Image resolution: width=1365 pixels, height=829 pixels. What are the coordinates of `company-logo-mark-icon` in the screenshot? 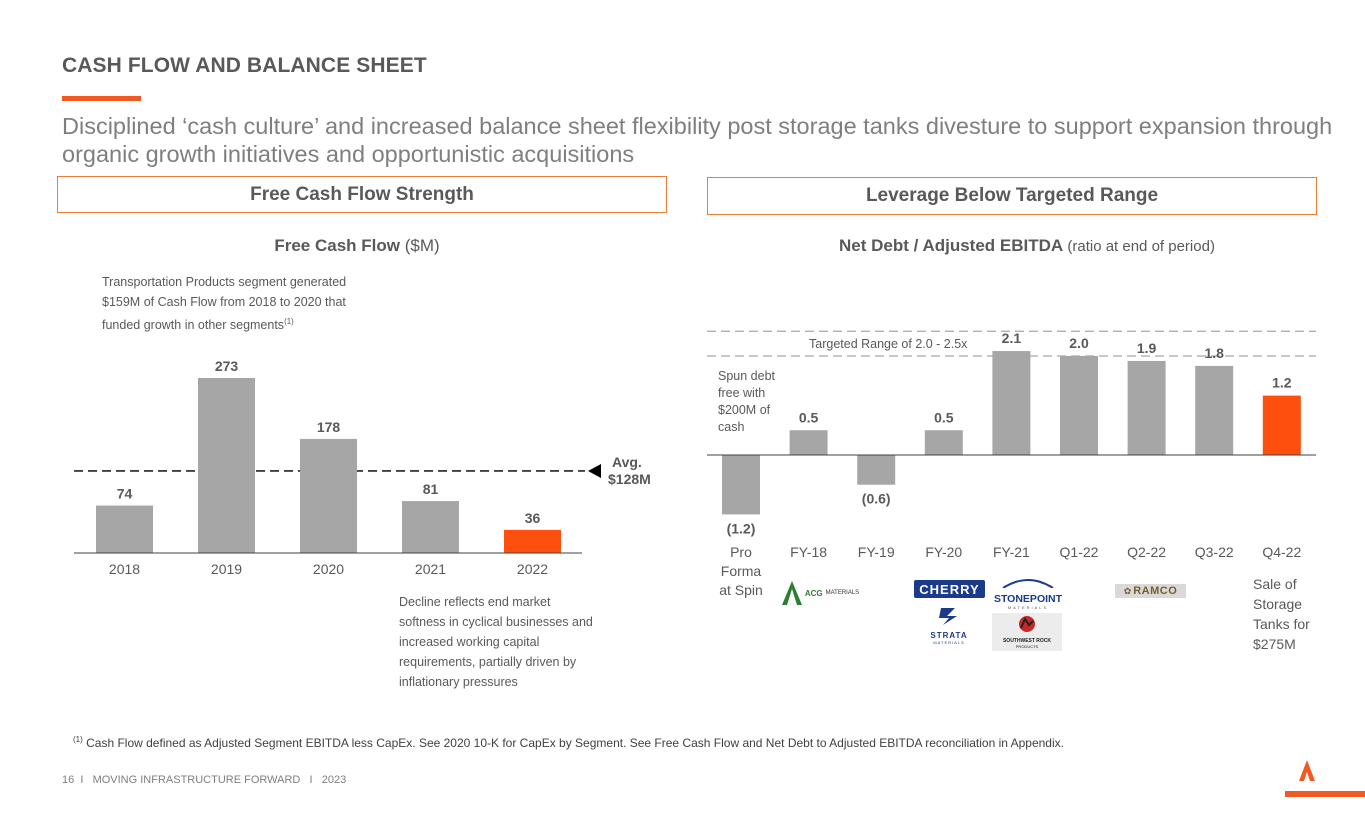 It's located at (1307, 770).